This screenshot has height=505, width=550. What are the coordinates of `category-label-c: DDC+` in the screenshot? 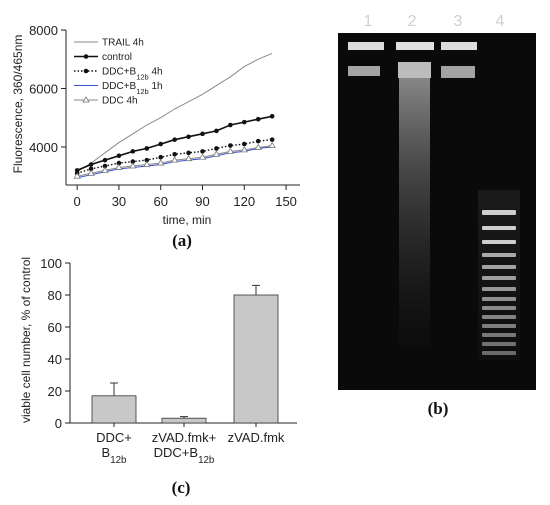 It's located at (114, 437).